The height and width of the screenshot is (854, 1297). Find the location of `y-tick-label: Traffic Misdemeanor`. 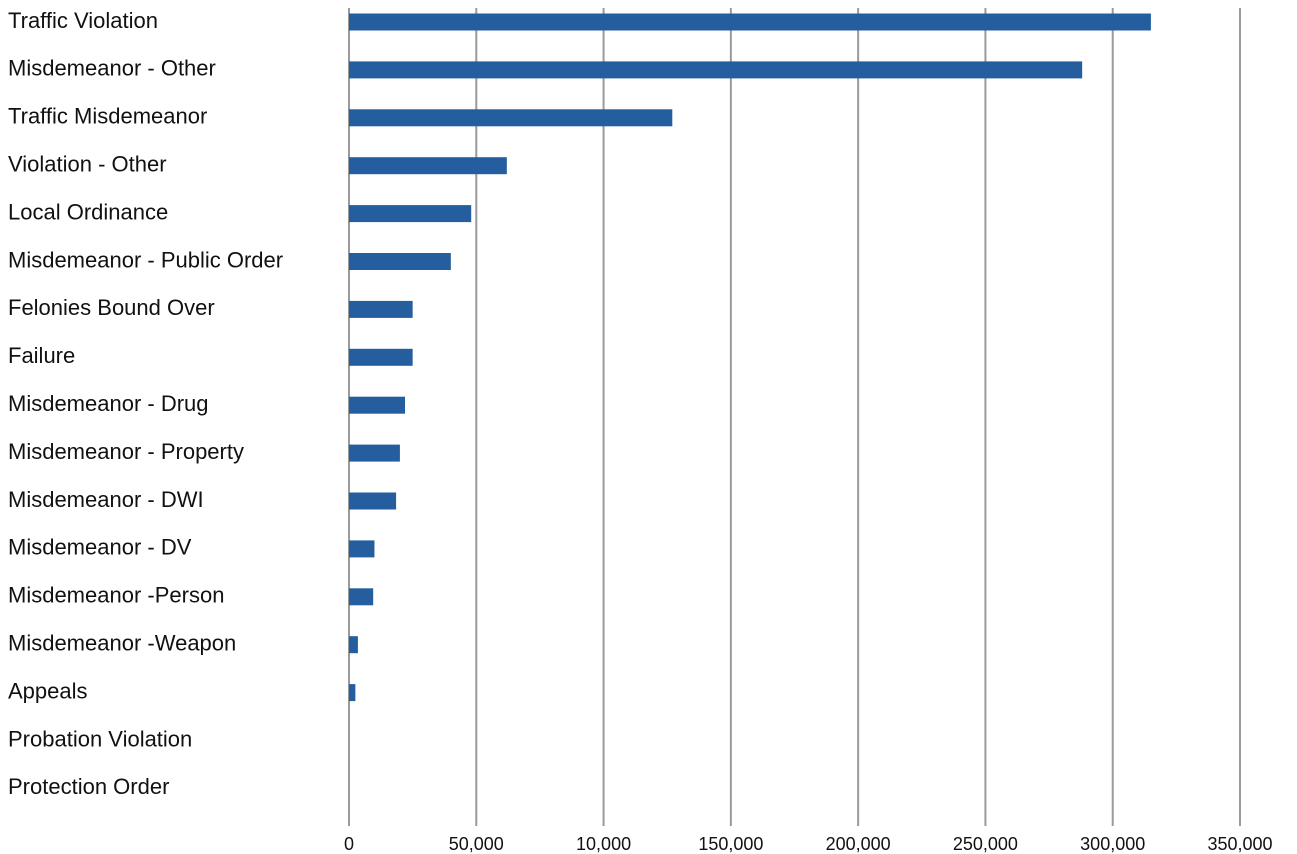

y-tick-label: Traffic Misdemeanor is located at coordinates (107, 116).